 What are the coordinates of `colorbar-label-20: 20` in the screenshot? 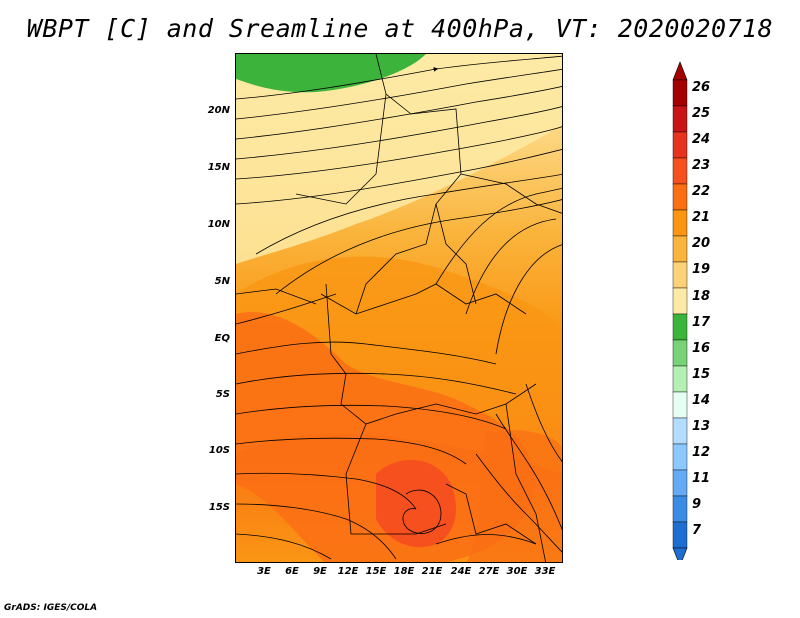 It's located at (701, 243).